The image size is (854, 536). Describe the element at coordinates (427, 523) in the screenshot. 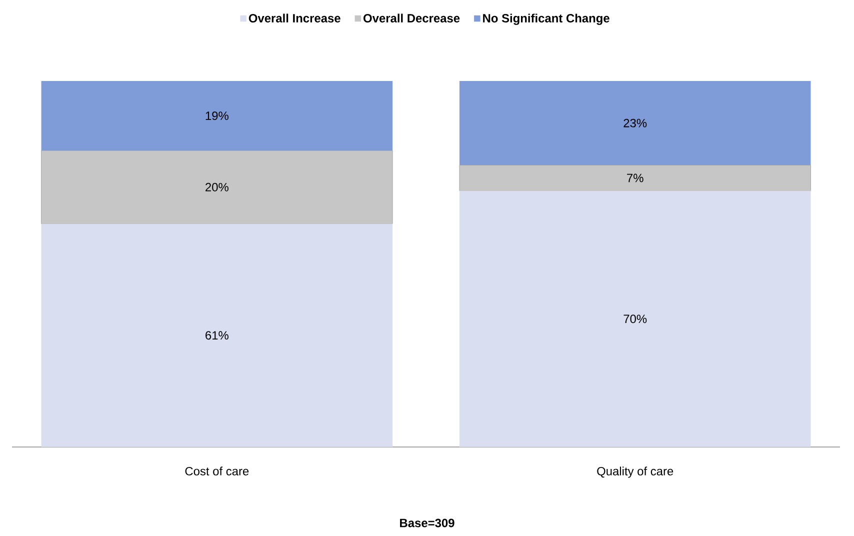

I see `text: Base=309` at that location.